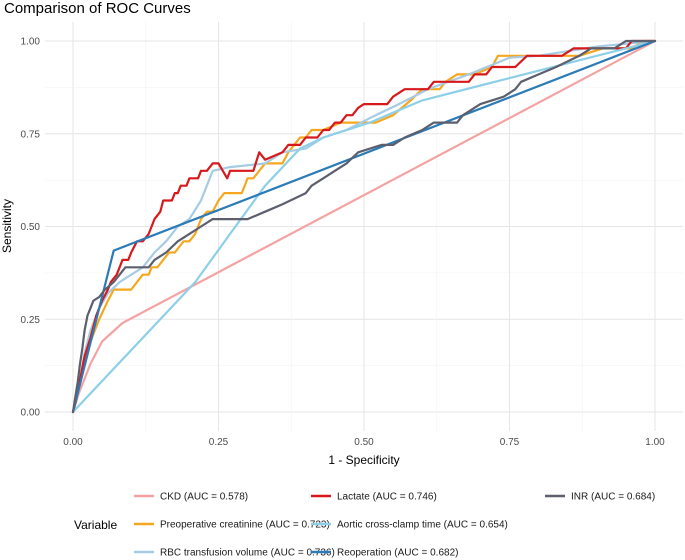 The image size is (685, 560). Describe the element at coordinates (655, 442) in the screenshot. I see `x-tick-label: 1.00` at that location.